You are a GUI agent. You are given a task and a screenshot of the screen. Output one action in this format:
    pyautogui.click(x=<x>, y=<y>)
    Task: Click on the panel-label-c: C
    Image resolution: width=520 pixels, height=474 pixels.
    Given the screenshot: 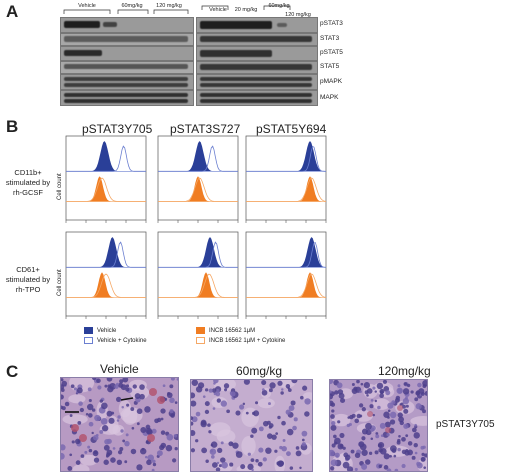 What is the action you would take?
    pyautogui.click(x=12, y=371)
    